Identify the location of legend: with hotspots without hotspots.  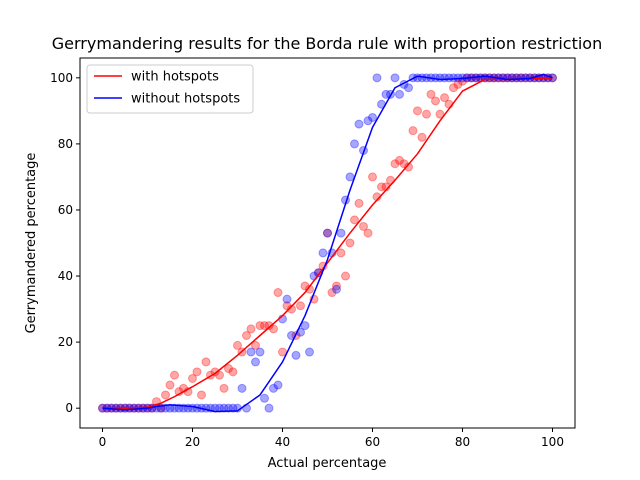
(170, 89).